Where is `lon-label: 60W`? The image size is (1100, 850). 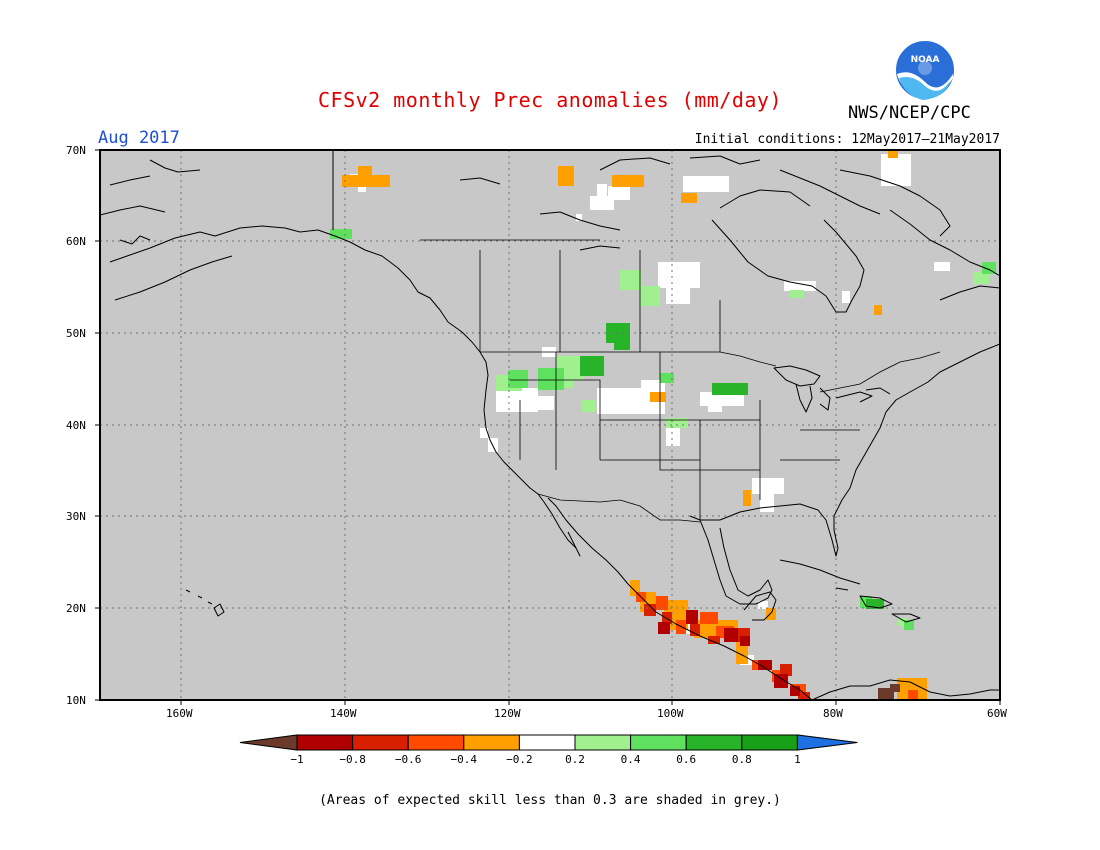
lon-label: 60W is located at coordinates (997, 713).